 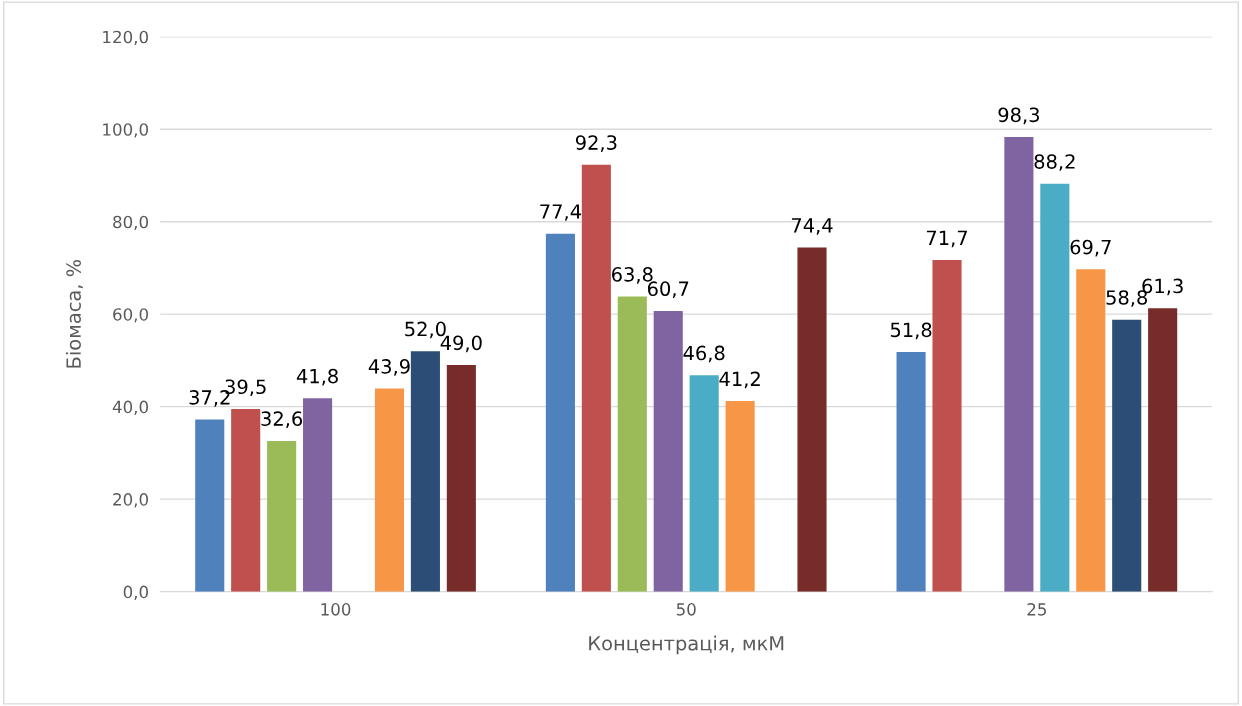 What do you see at coordinates (317, 377) in the screenshot?
I see `data-label: 41,8` at bounding box center [317, 377].